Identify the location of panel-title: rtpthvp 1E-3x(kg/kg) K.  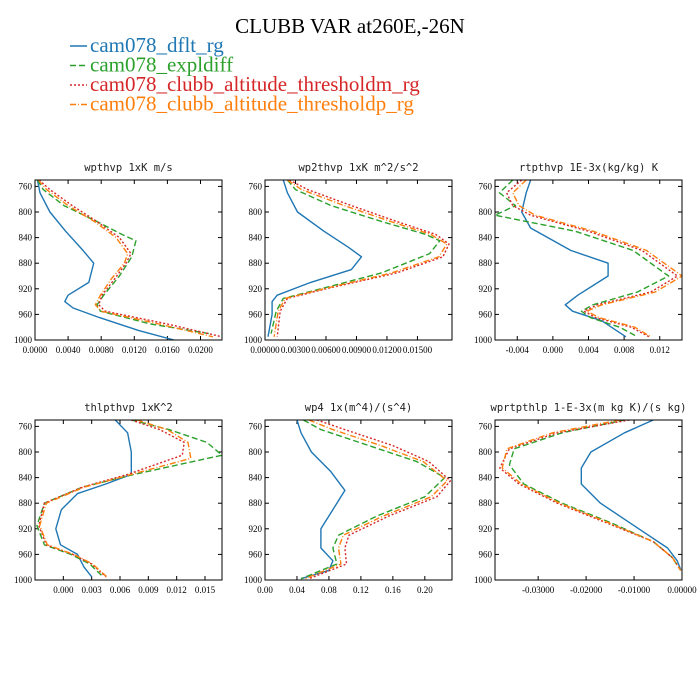
(589, 168).